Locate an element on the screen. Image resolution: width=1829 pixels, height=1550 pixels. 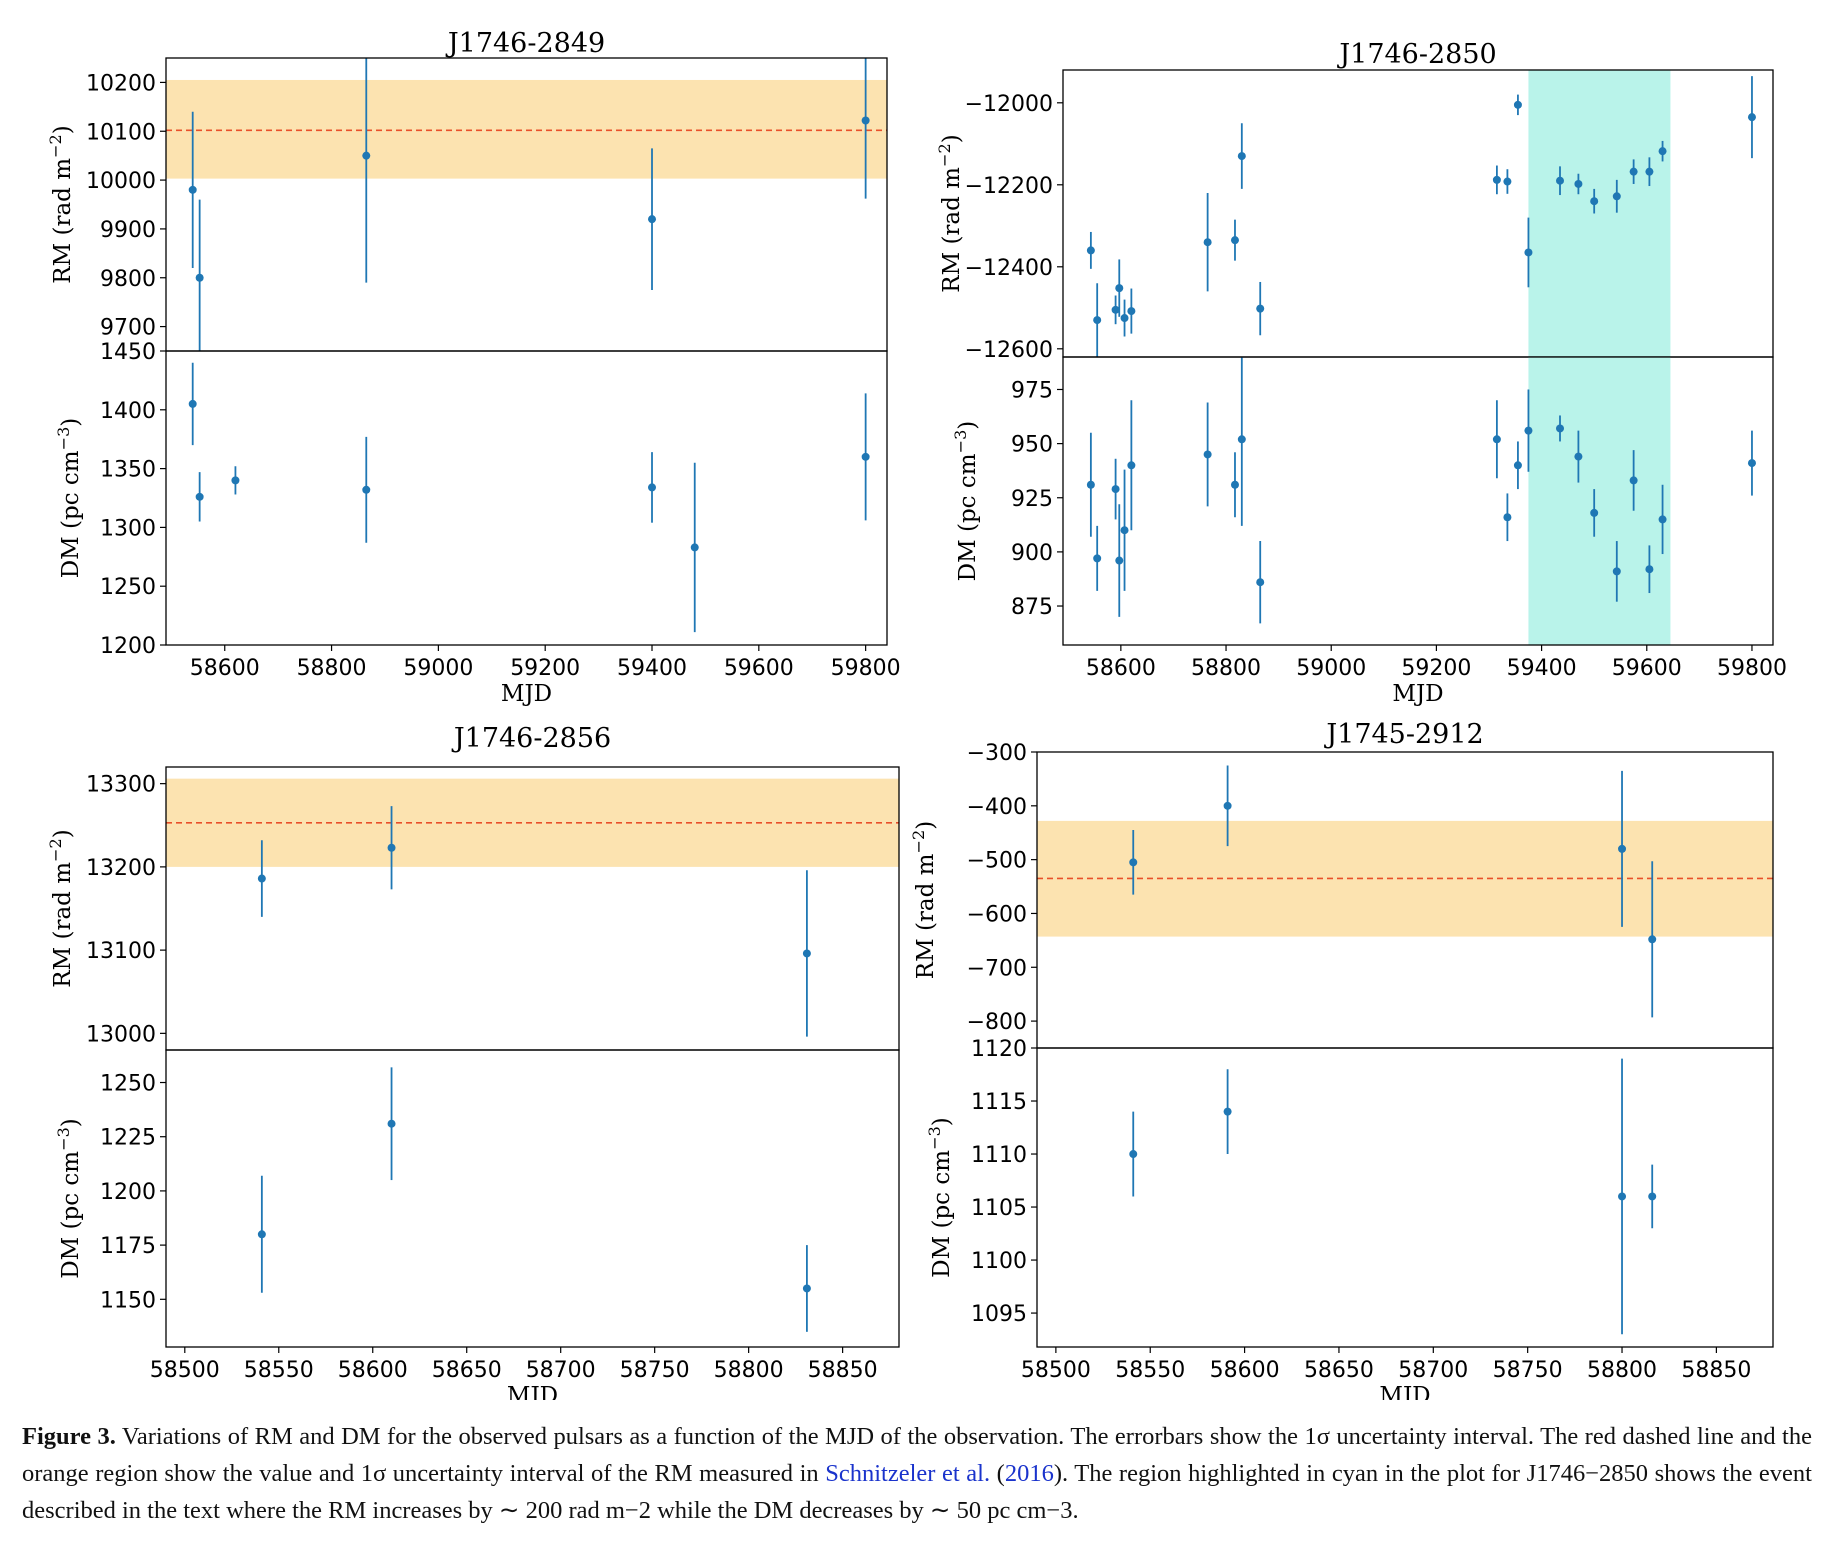
chart-title: J1746-2856 is located at coordinates (531, 738).